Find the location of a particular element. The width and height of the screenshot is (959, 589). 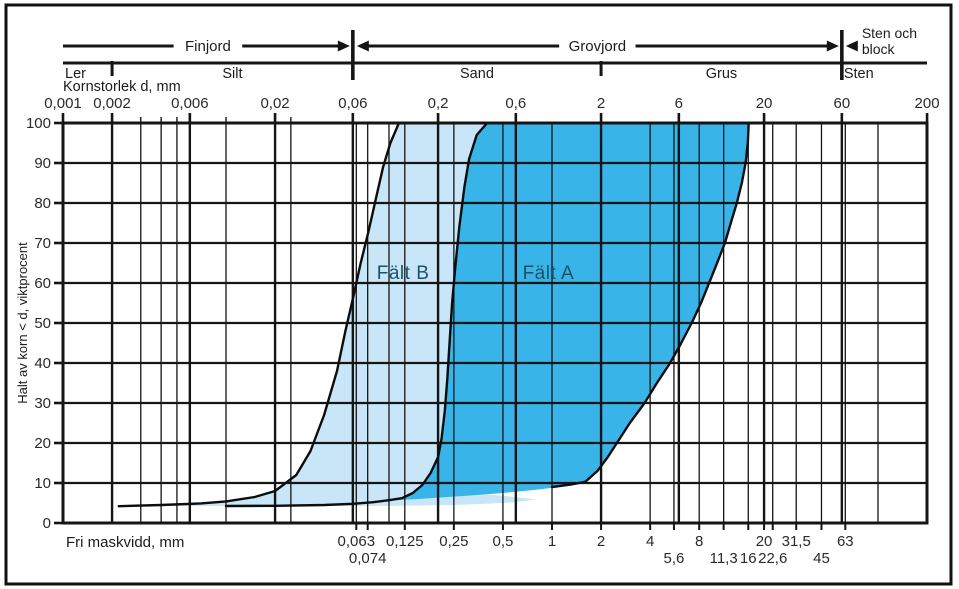

sieve-label-row1: 1 is located at coordinates (552, 541).